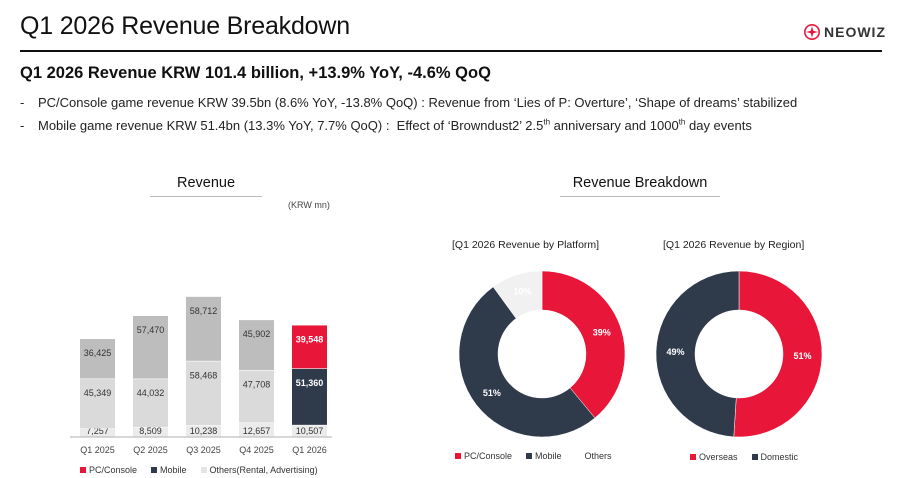 This screenshot has height=478, width=900. What do you see at coordinates (257, 334) in the screenshot?
I see `bar-value-label: 45,902` at bounding box center [257, 334].